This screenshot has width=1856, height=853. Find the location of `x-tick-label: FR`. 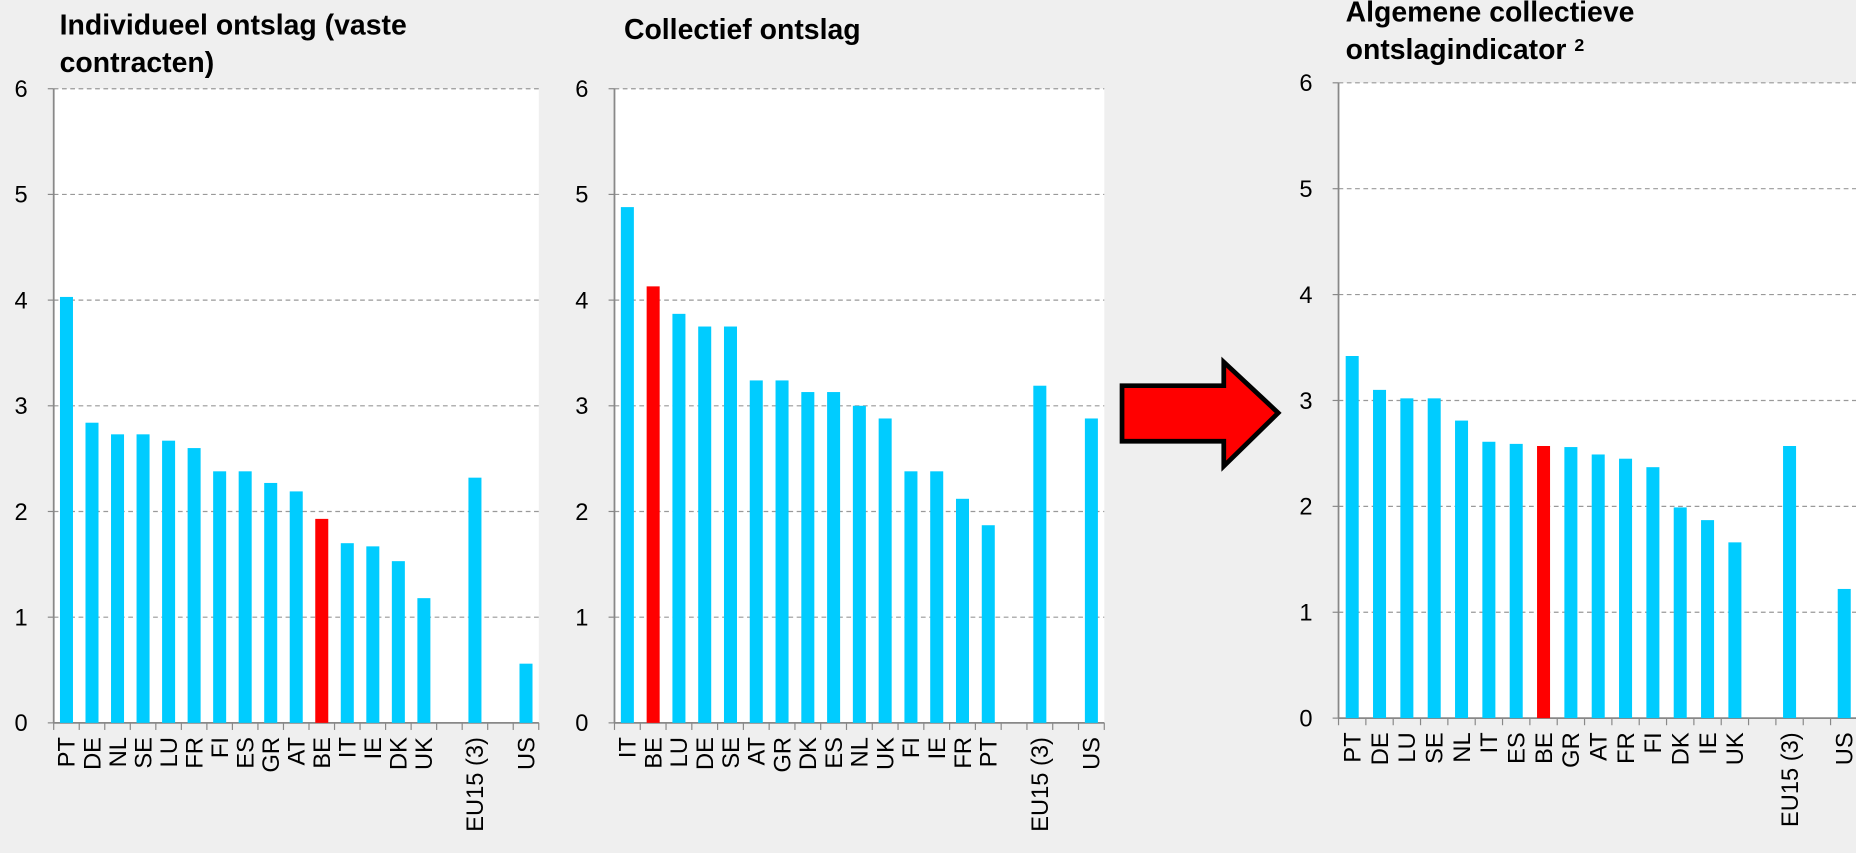

x-tick-label: FR is located at coordinates (1627, 748).